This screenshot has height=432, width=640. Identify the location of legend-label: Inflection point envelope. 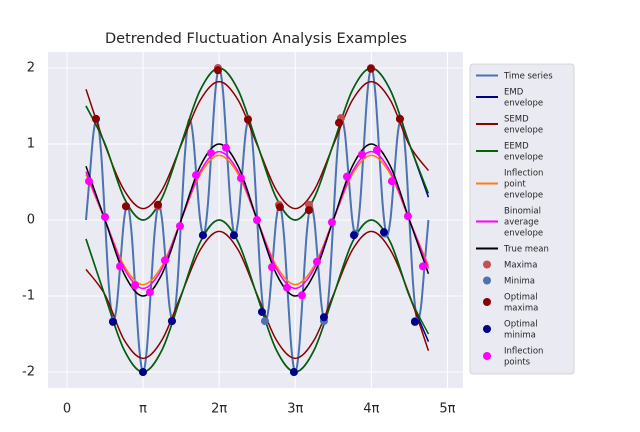
(523, 184).